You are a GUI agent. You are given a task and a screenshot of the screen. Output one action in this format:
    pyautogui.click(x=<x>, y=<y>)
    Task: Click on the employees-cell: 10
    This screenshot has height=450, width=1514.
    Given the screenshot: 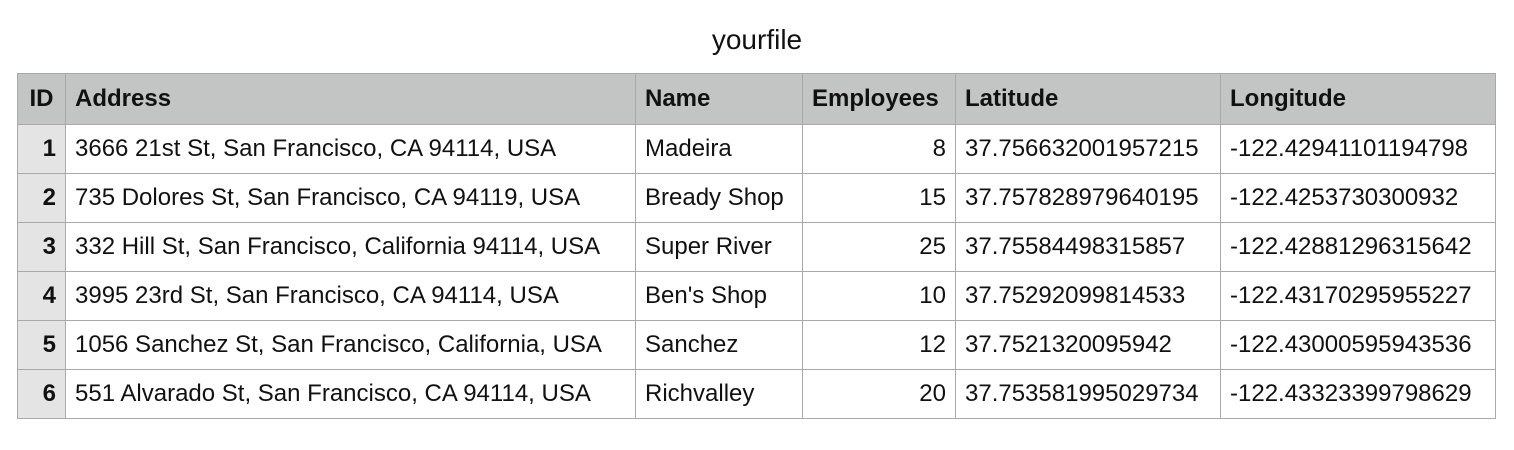 What is the action you would take?
    pyautogui.click(x=879, y=296)
    